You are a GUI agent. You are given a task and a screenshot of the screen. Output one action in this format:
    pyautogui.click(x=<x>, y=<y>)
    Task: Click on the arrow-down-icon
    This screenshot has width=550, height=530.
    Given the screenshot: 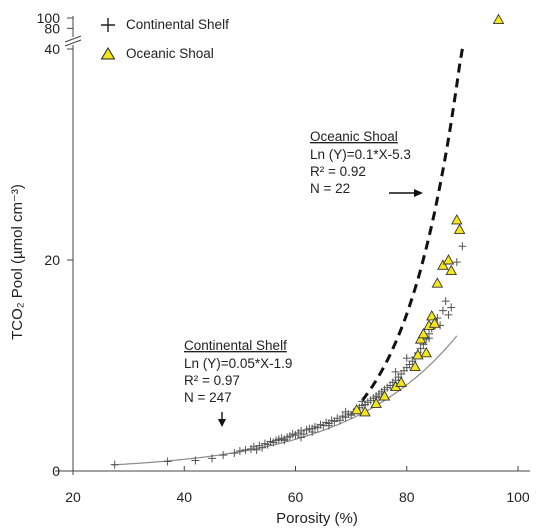 What is the action you would take?
    pyautogui.click(x=222, y=419)
    